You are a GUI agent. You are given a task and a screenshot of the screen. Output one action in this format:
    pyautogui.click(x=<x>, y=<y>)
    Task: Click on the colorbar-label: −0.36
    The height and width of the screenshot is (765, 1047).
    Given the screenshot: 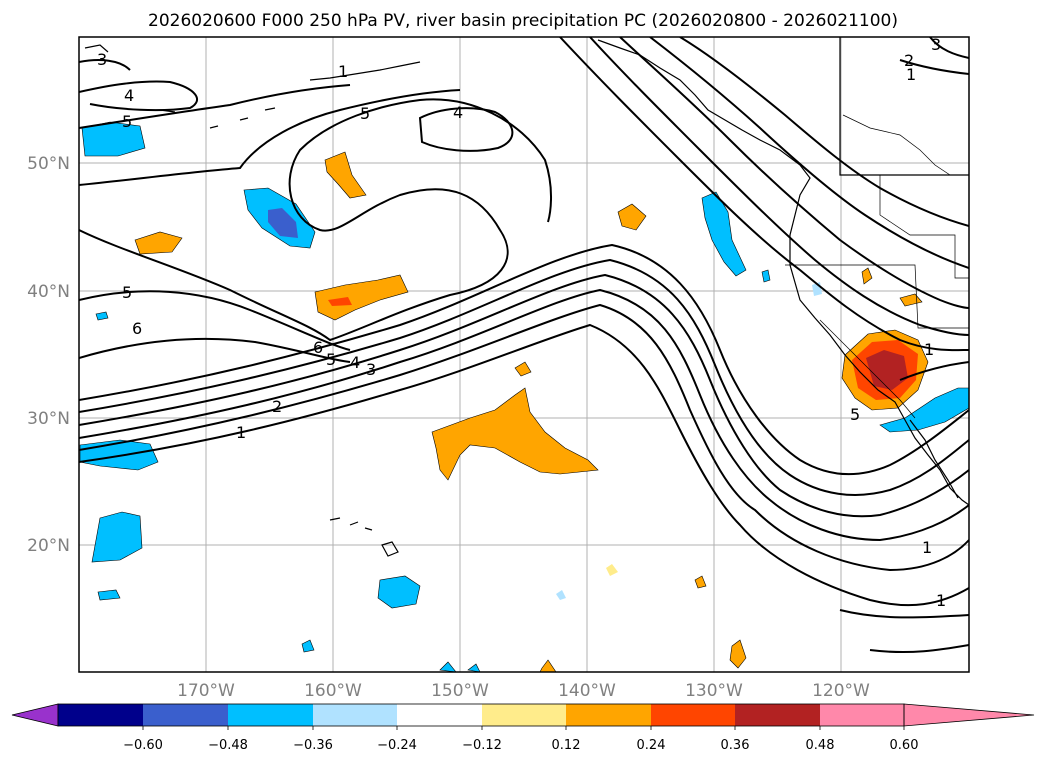 What is the action you would take?
    pyautogui.click(x=313, y=745)
    